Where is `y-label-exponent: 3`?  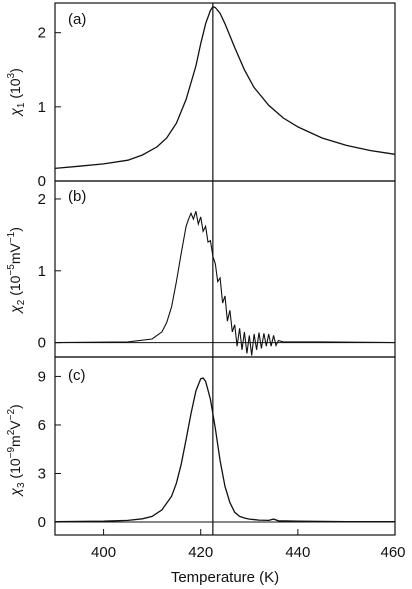
y-label-exponent: 3 is located at coordinates (11, 75).